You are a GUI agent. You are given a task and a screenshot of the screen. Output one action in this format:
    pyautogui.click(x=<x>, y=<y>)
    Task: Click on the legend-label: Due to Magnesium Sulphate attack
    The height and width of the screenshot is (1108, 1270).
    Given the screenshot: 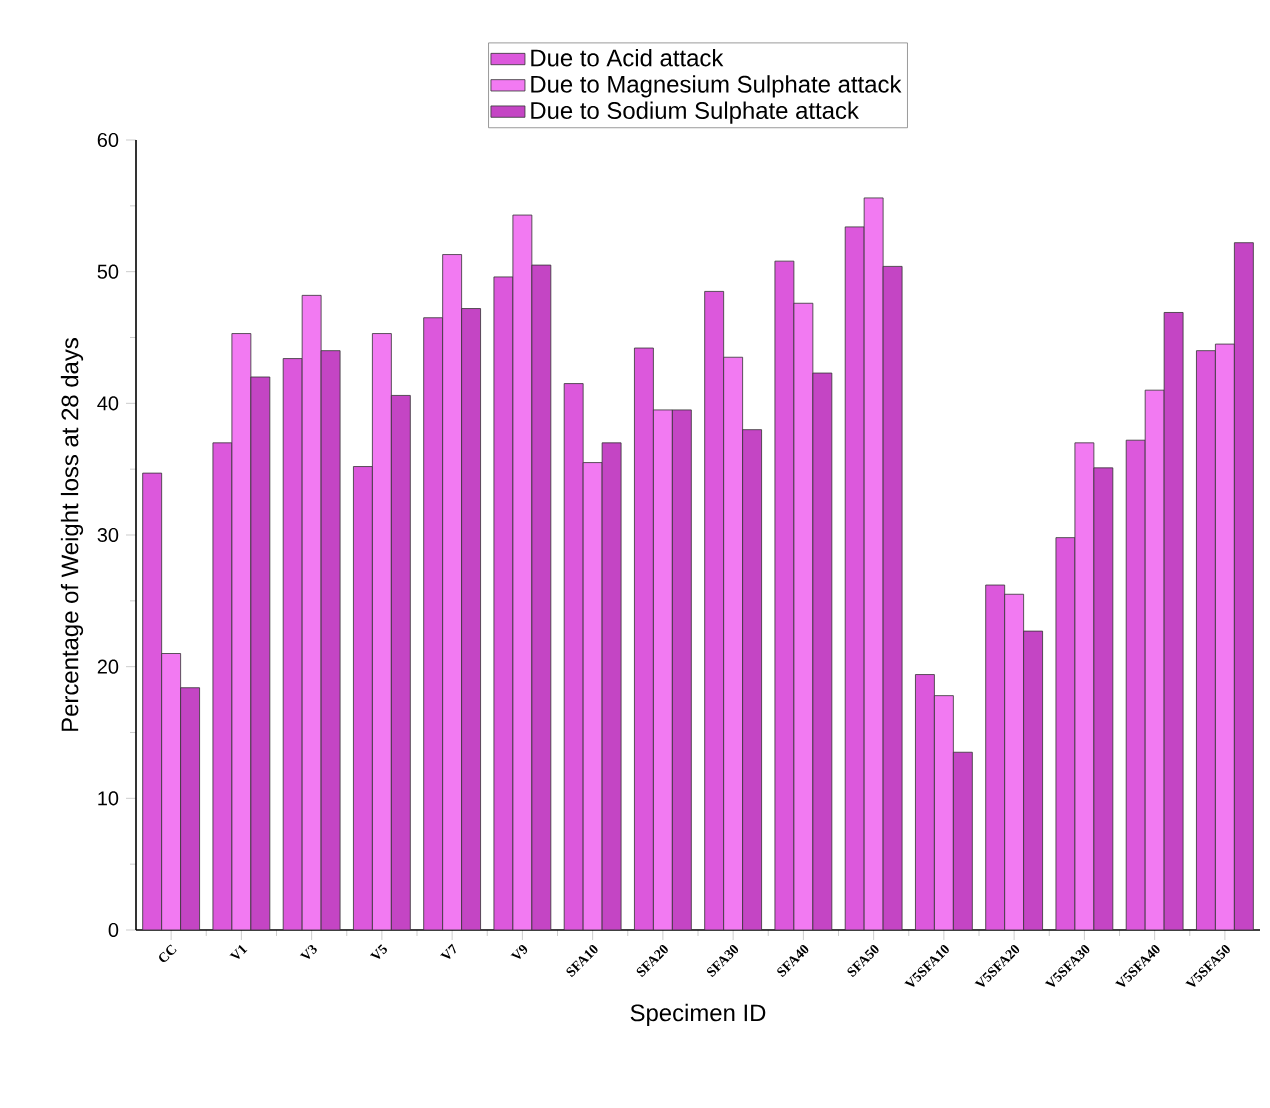 What is the action you would take?
    pyautogui.click(x=716, y=86)
    